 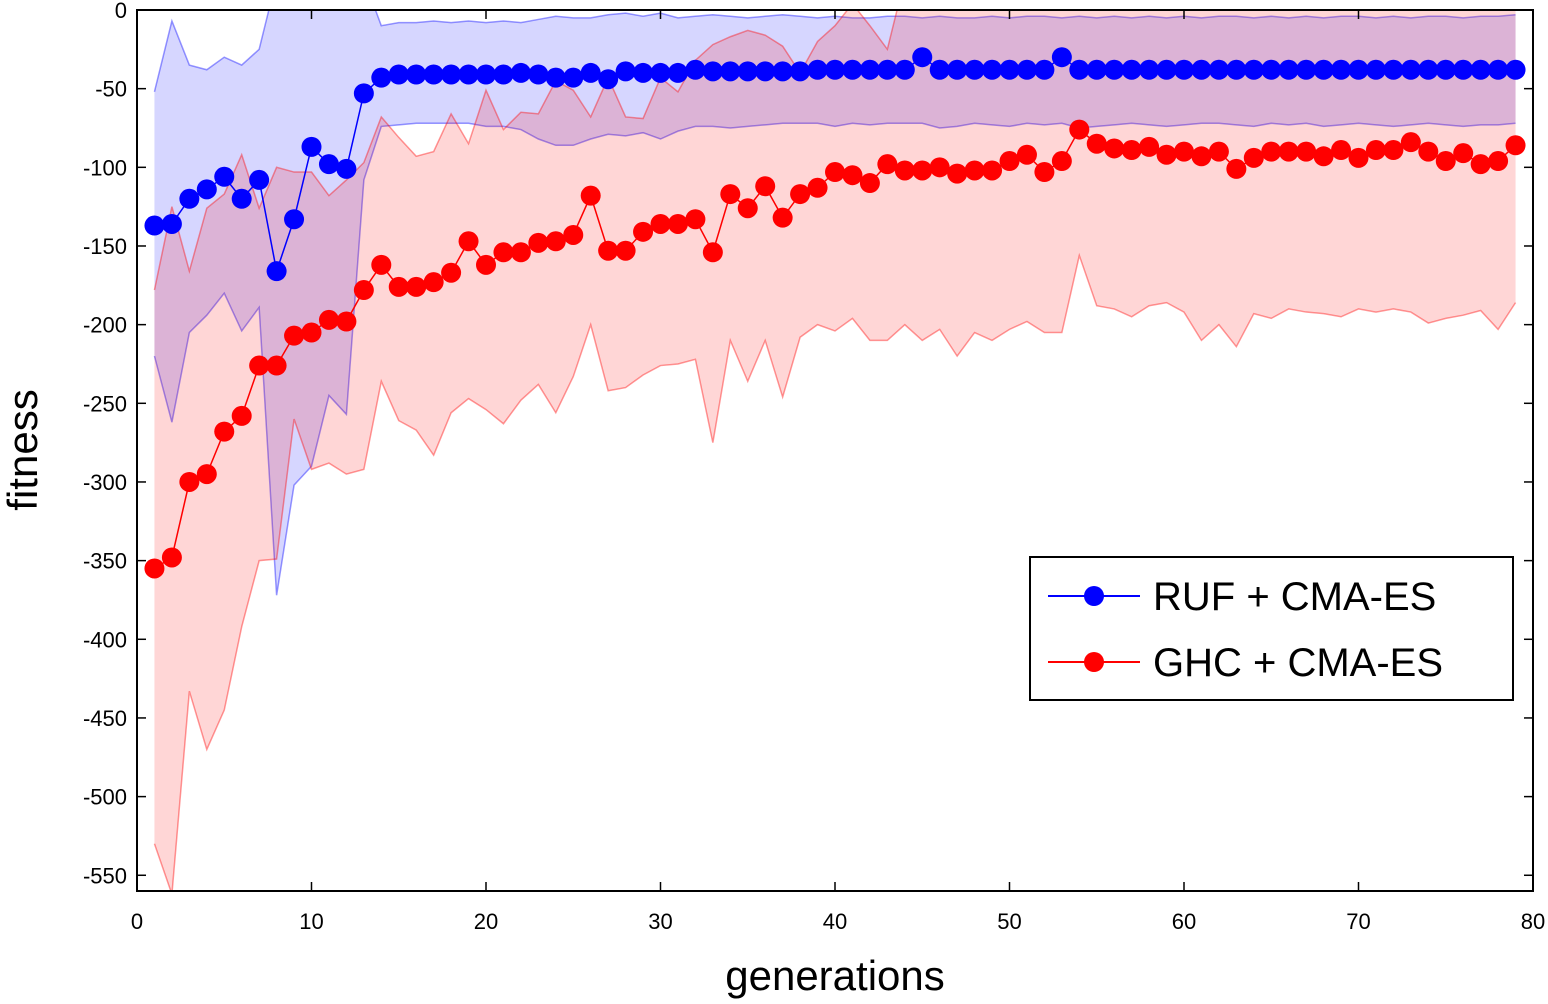 I want to click on y-tick-label: 0, so click(x=121, y=11).